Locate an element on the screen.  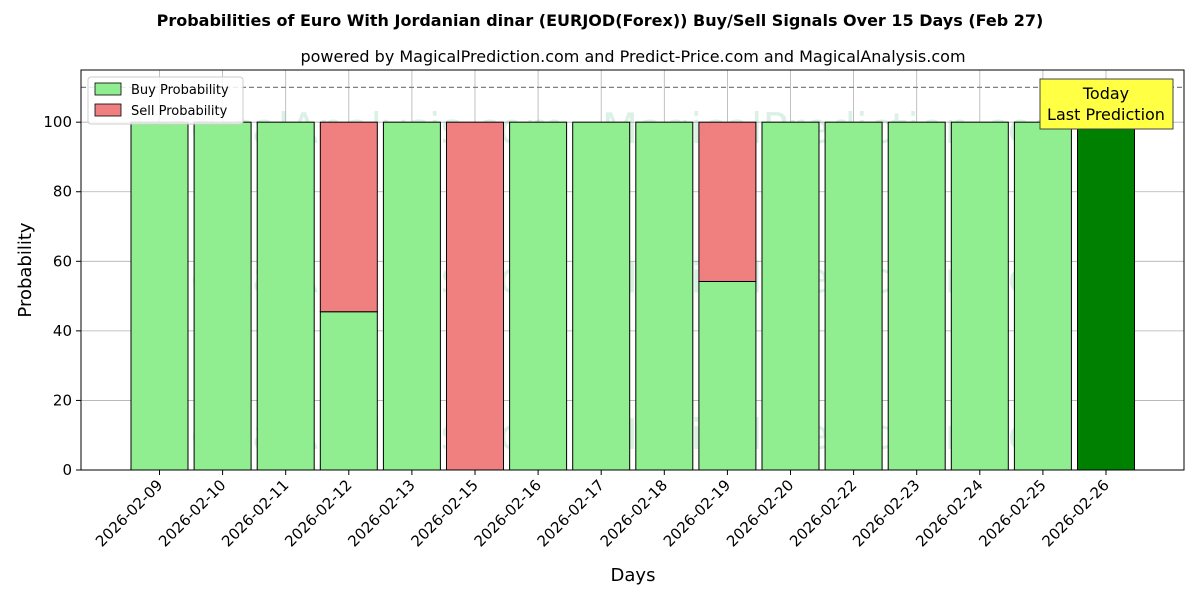
x-tick-label: 2026-02-22 is located at coordinates (823, 513).